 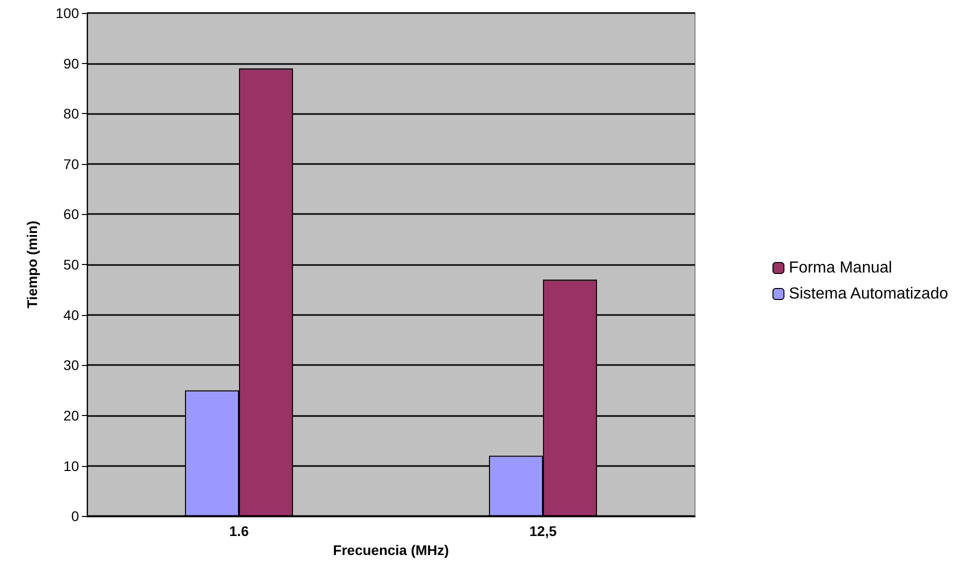 I want to click on y-tick-label: 100, so click(x=68, y=13).